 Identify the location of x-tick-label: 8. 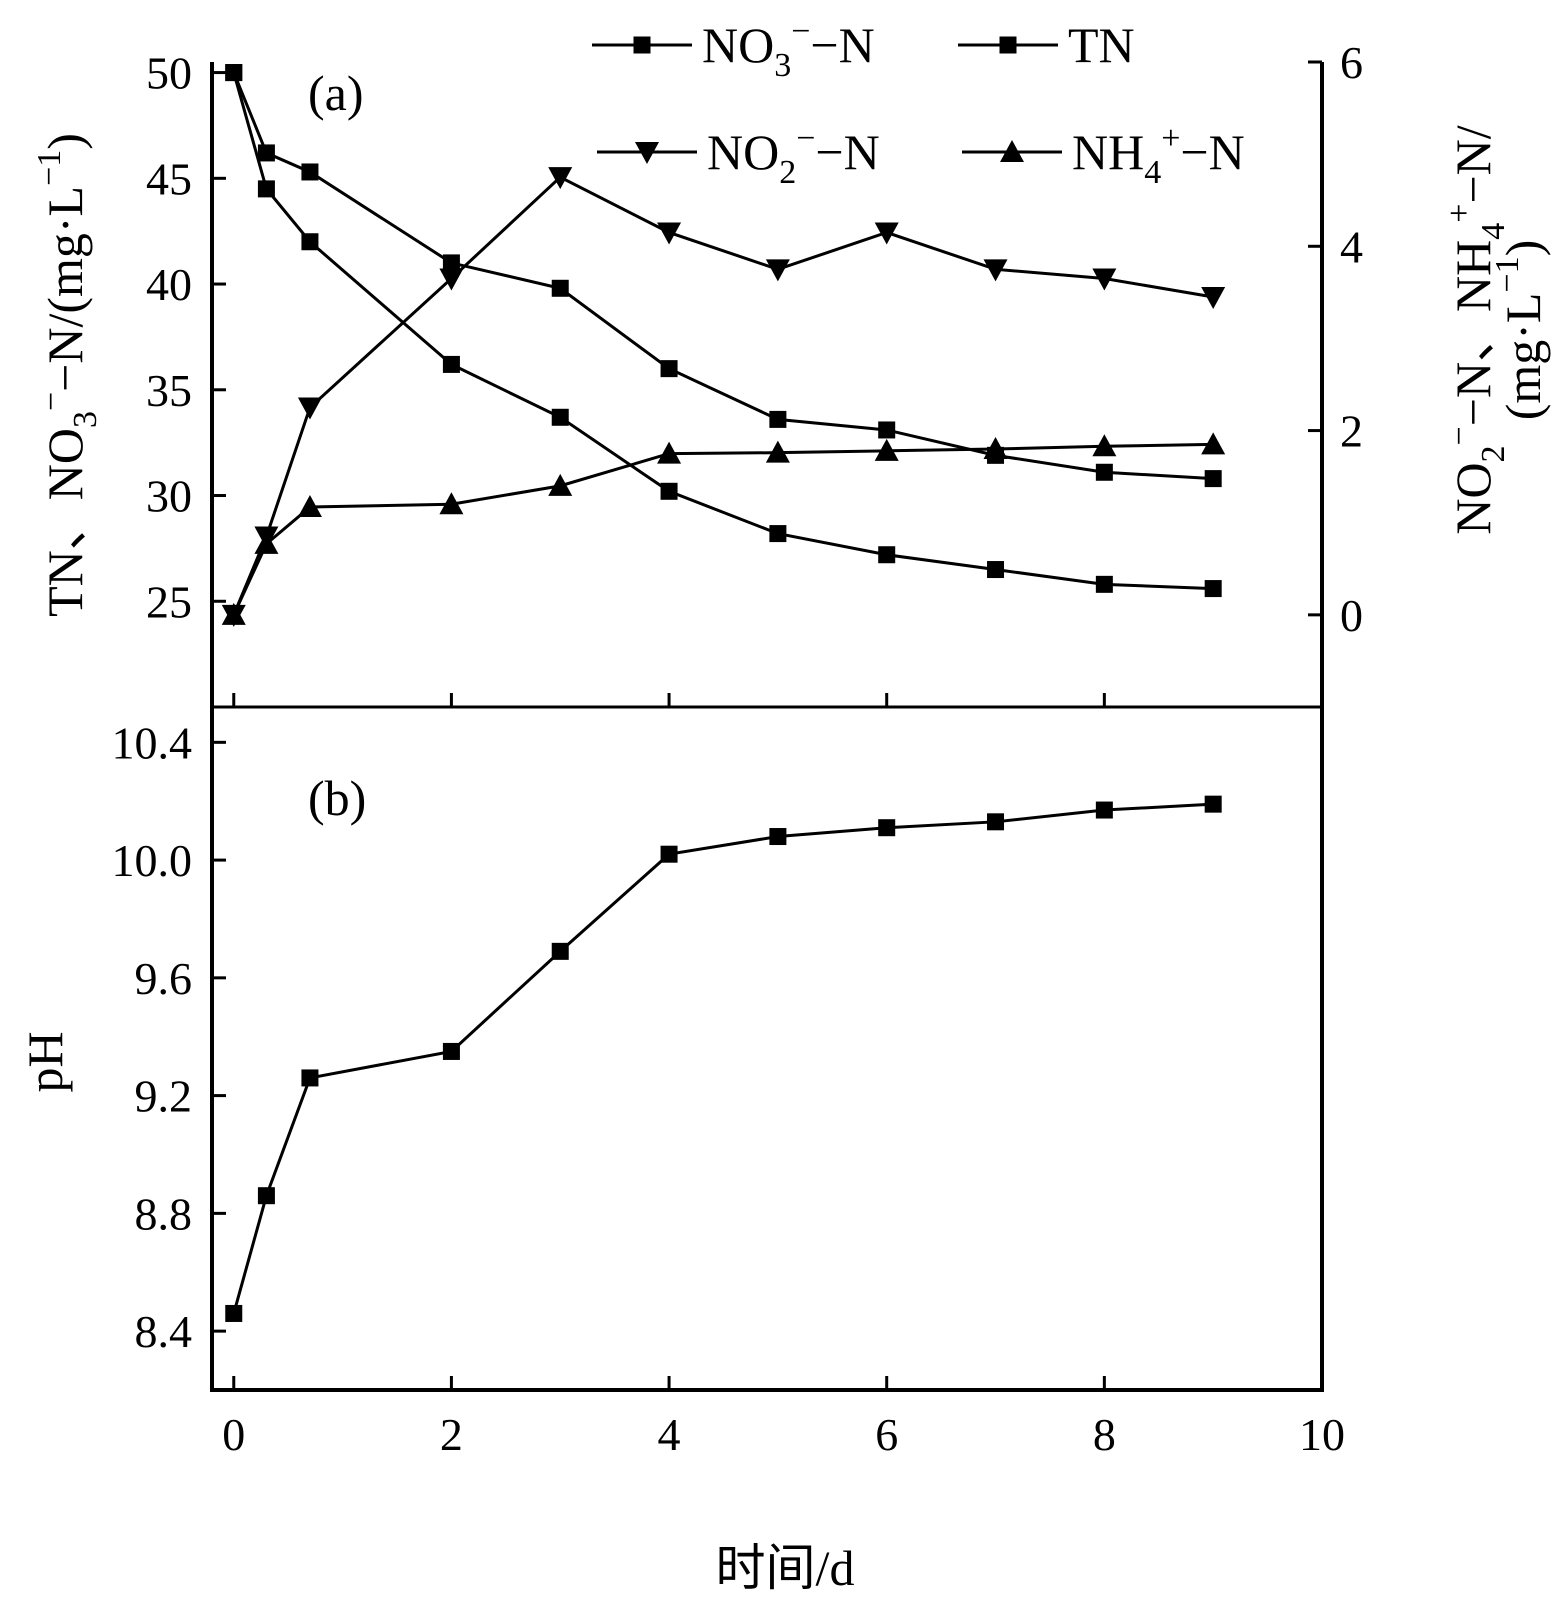
(1104, 1434).